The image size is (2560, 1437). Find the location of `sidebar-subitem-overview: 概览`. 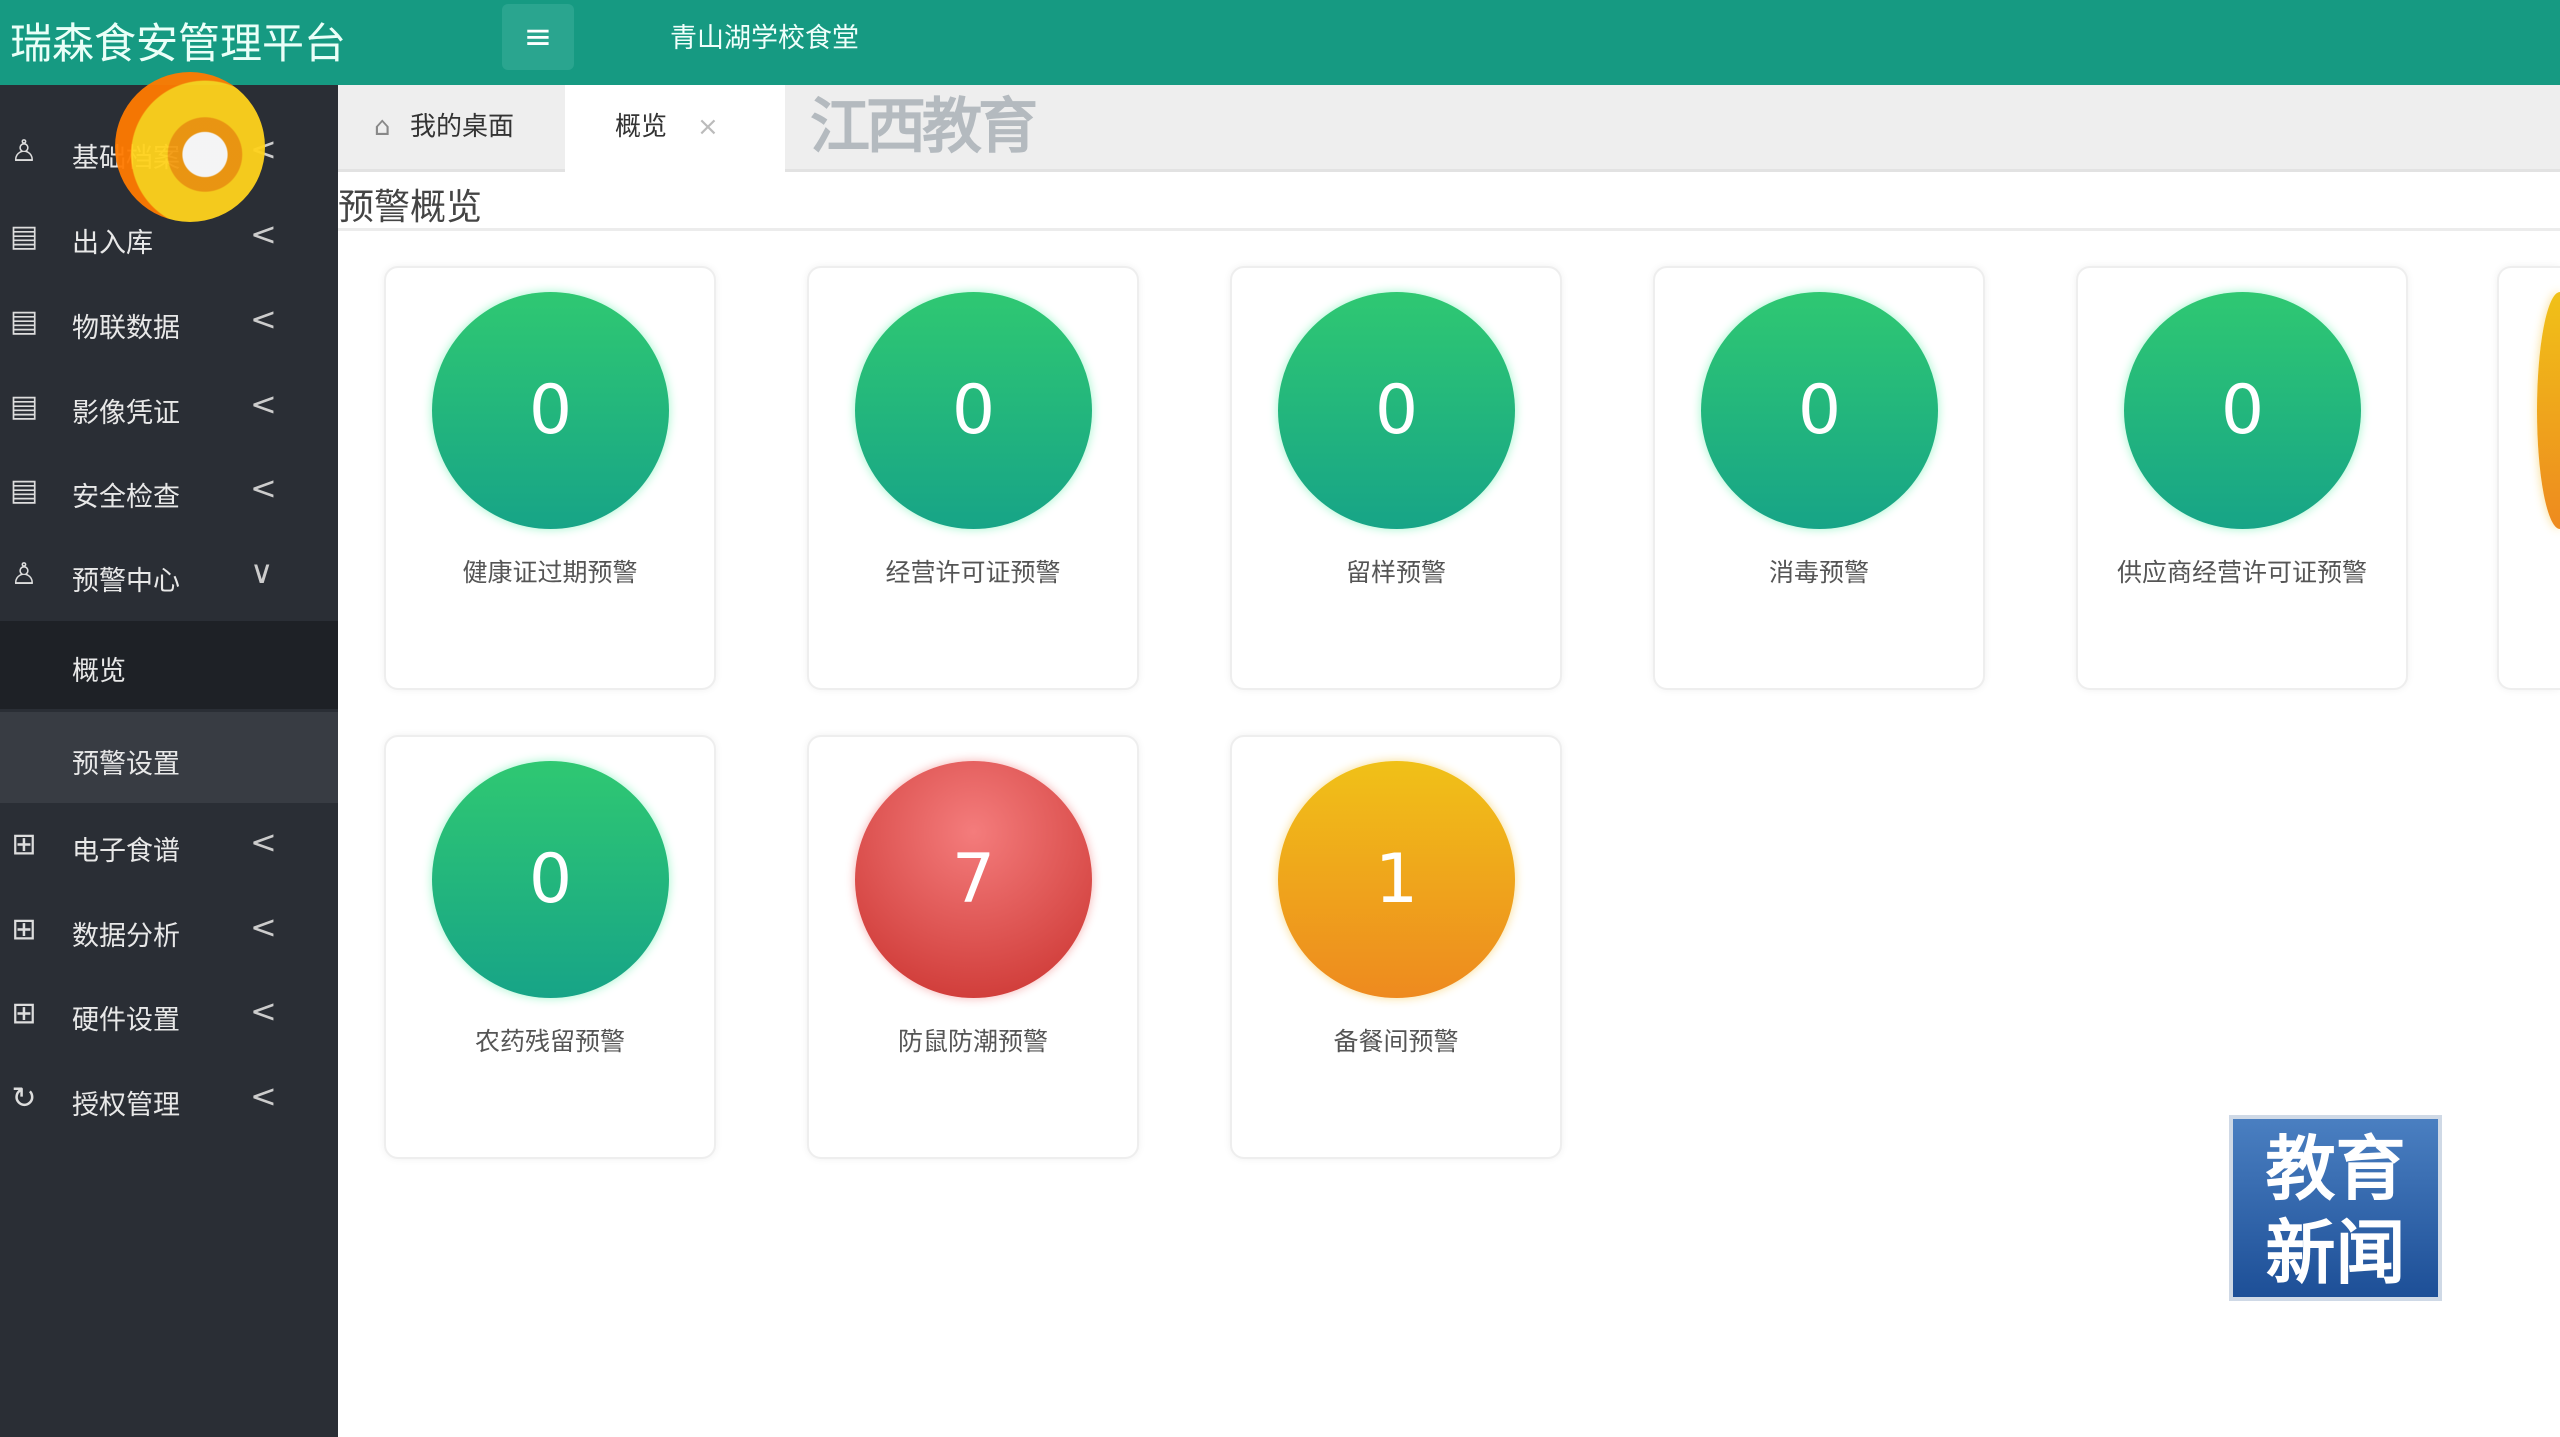

sidebar-subitem-overview: 概览 is located at coordinates (169, 665).